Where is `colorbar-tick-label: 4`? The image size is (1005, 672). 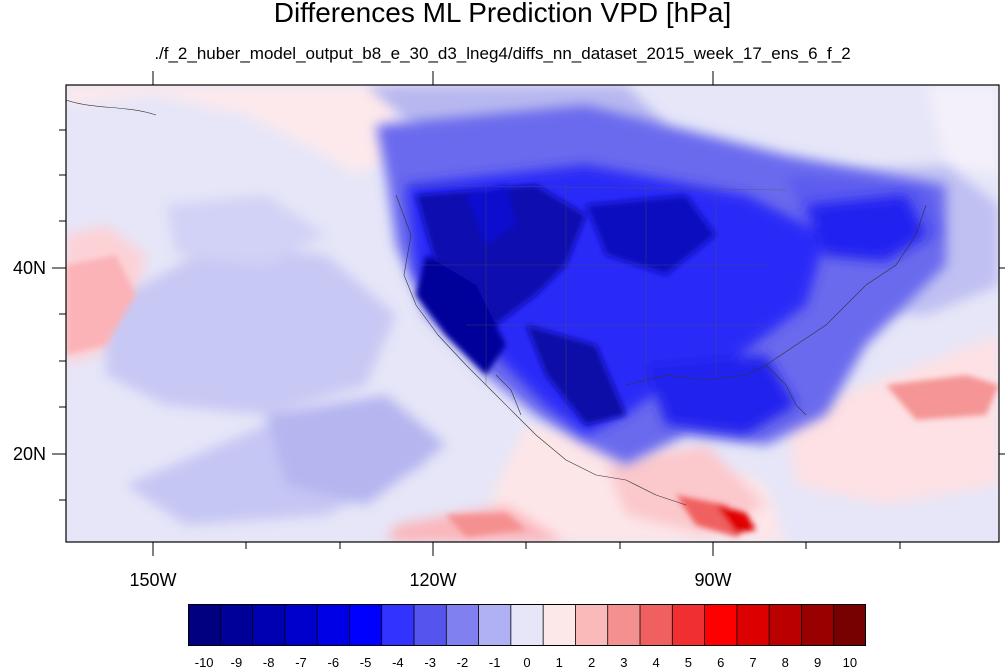 colorbar-tick-label: 4 is located at coordinates (656, 662).